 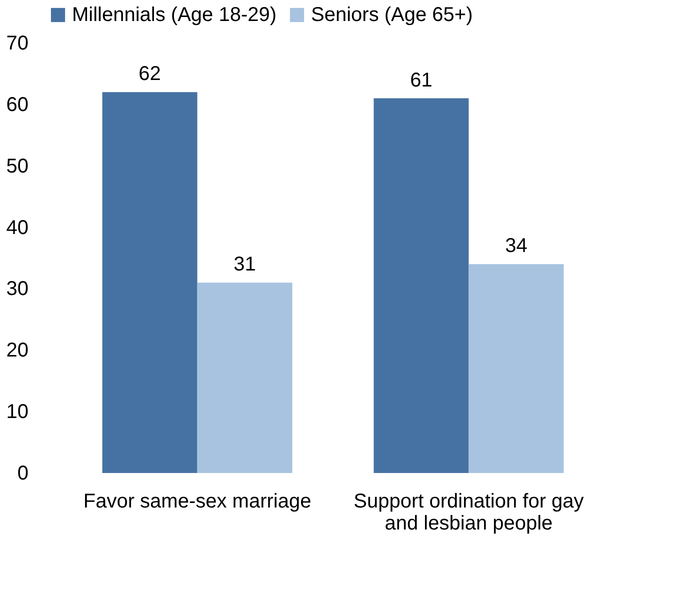 I want to click on y-tick-label: 60, so click(x=17, y=105).